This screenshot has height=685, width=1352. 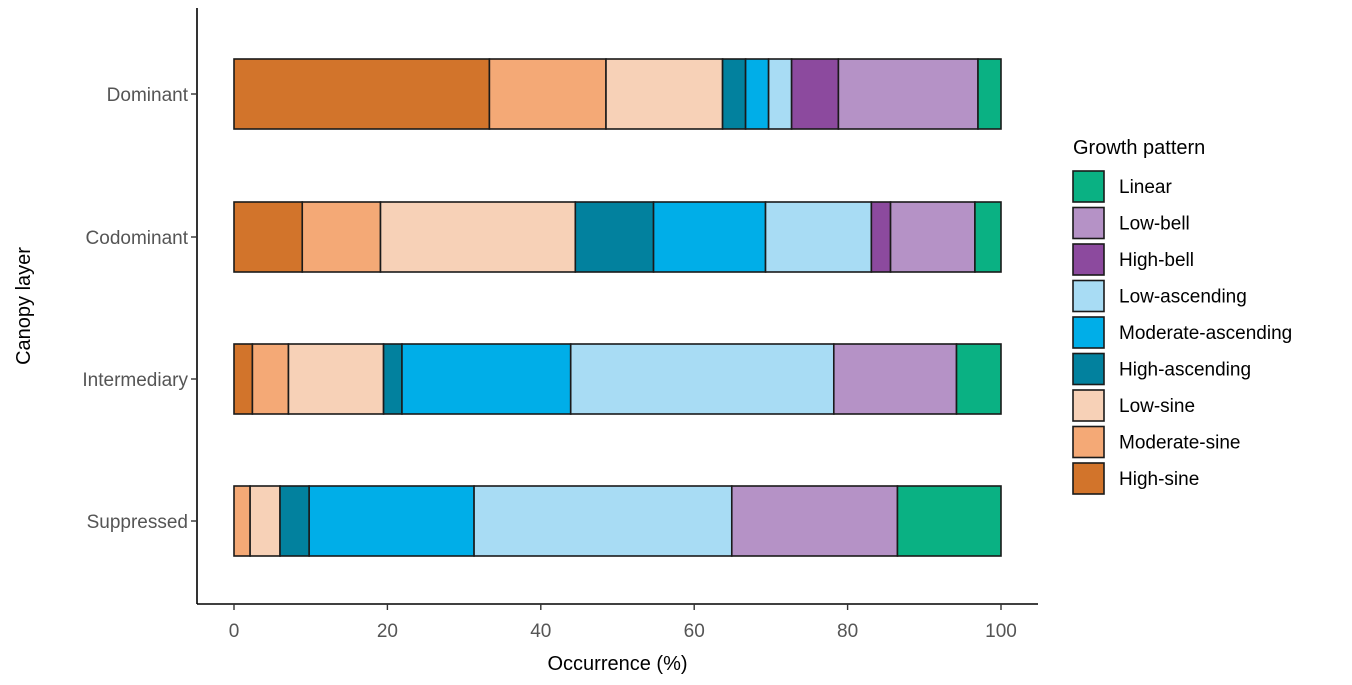 What do you see at coordinates (139, 309) in the screenshot?
I see `y-tick-labels: Dominant Codominant Intermediary Suppressed` at bounding box center [139, 309].